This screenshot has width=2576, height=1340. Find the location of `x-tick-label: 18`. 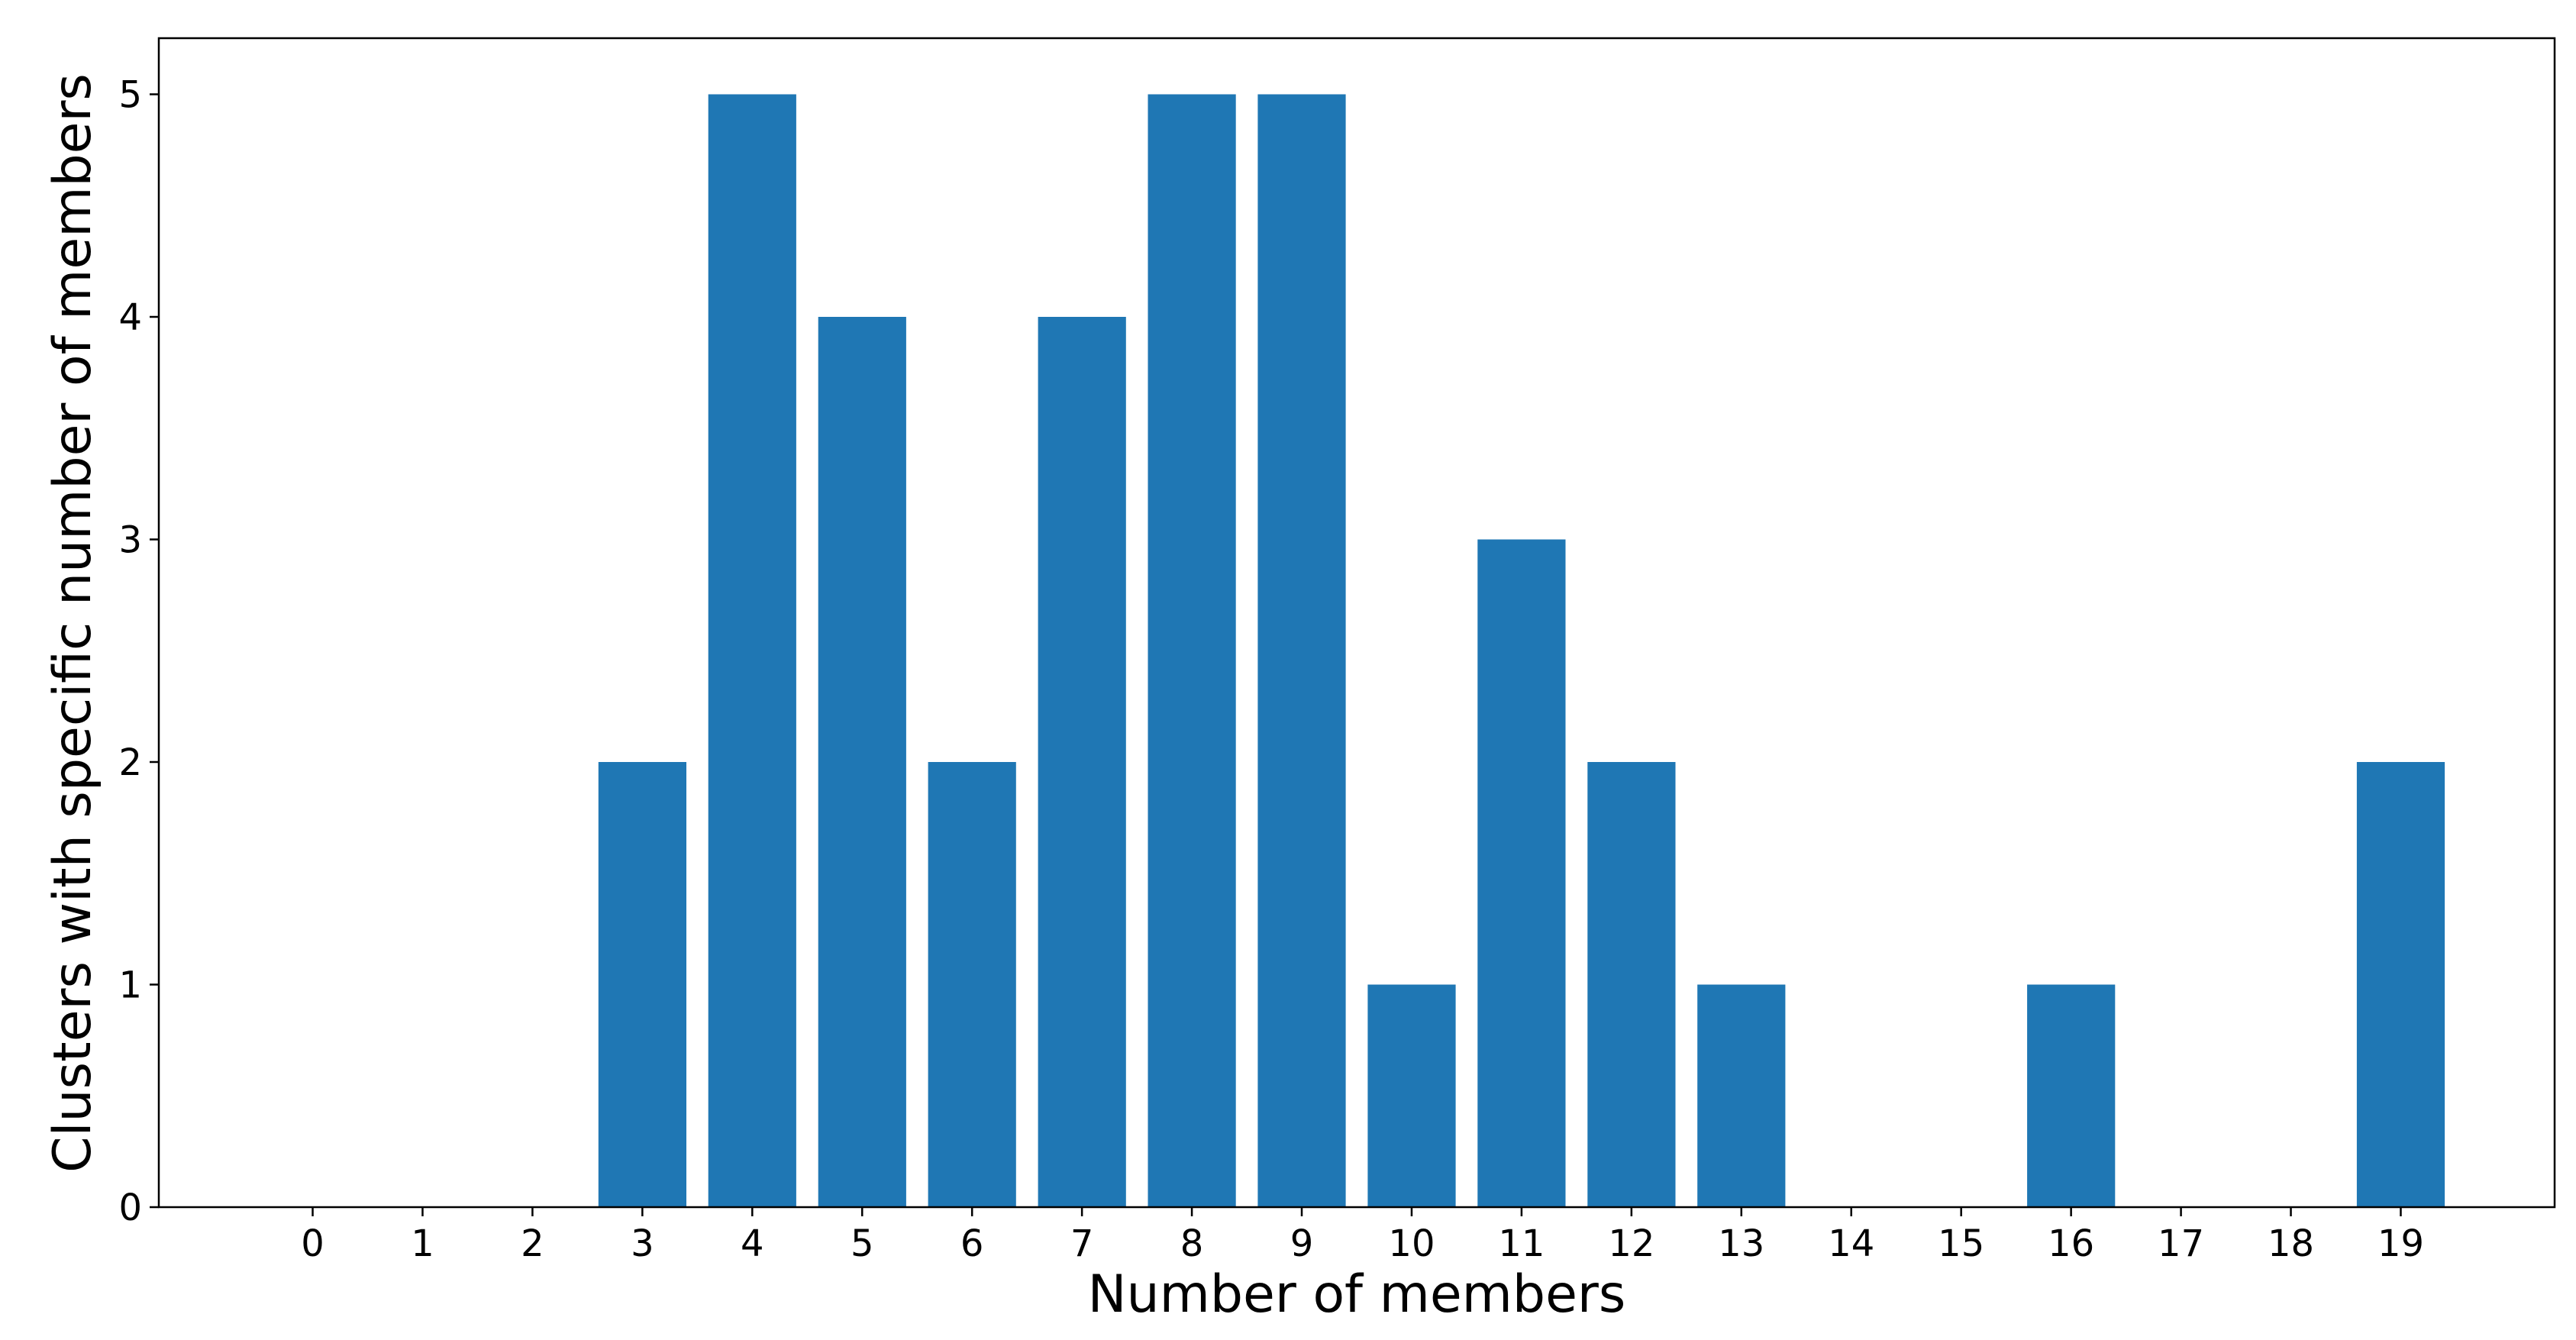

x-tick-label: 18 is located at coordinates (2291, 1243).